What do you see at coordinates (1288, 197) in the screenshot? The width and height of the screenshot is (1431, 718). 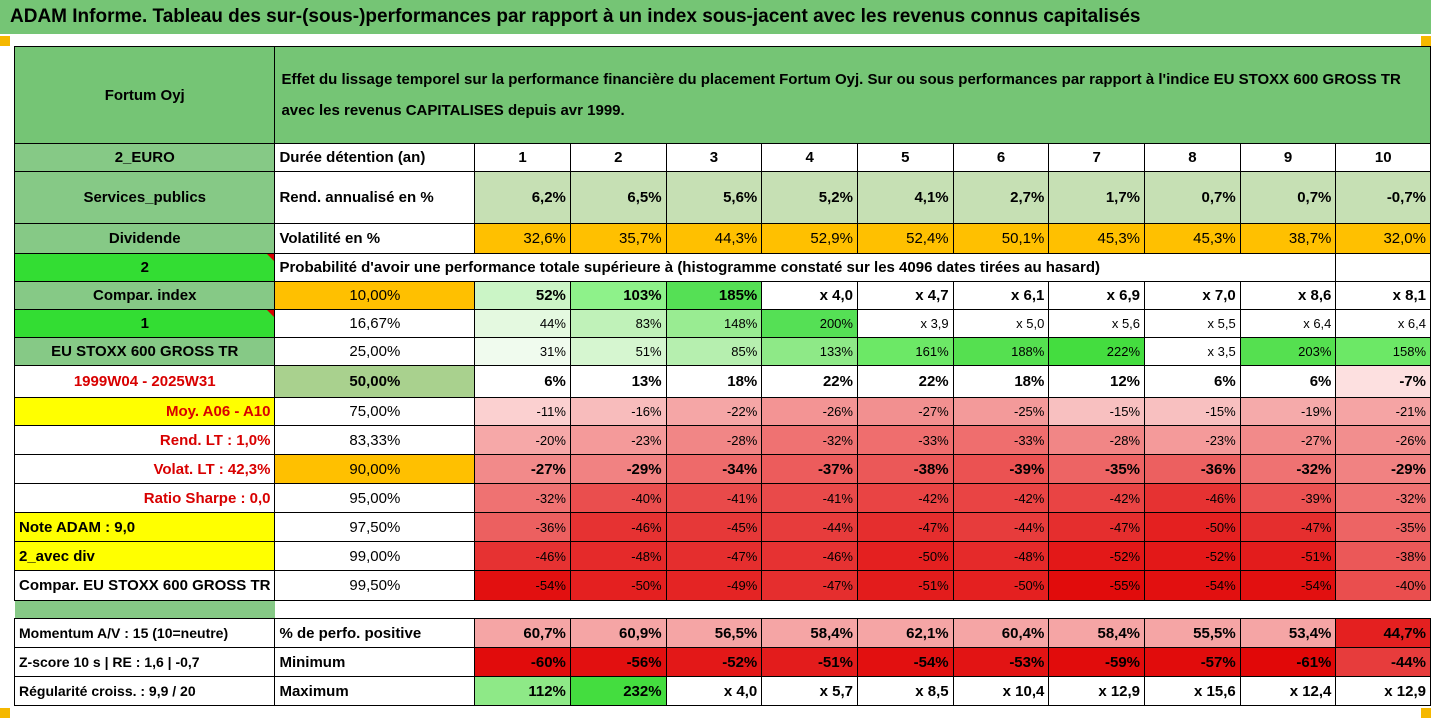 I see `rend-cell: 0,7%` at bounding box center [1288, 197].